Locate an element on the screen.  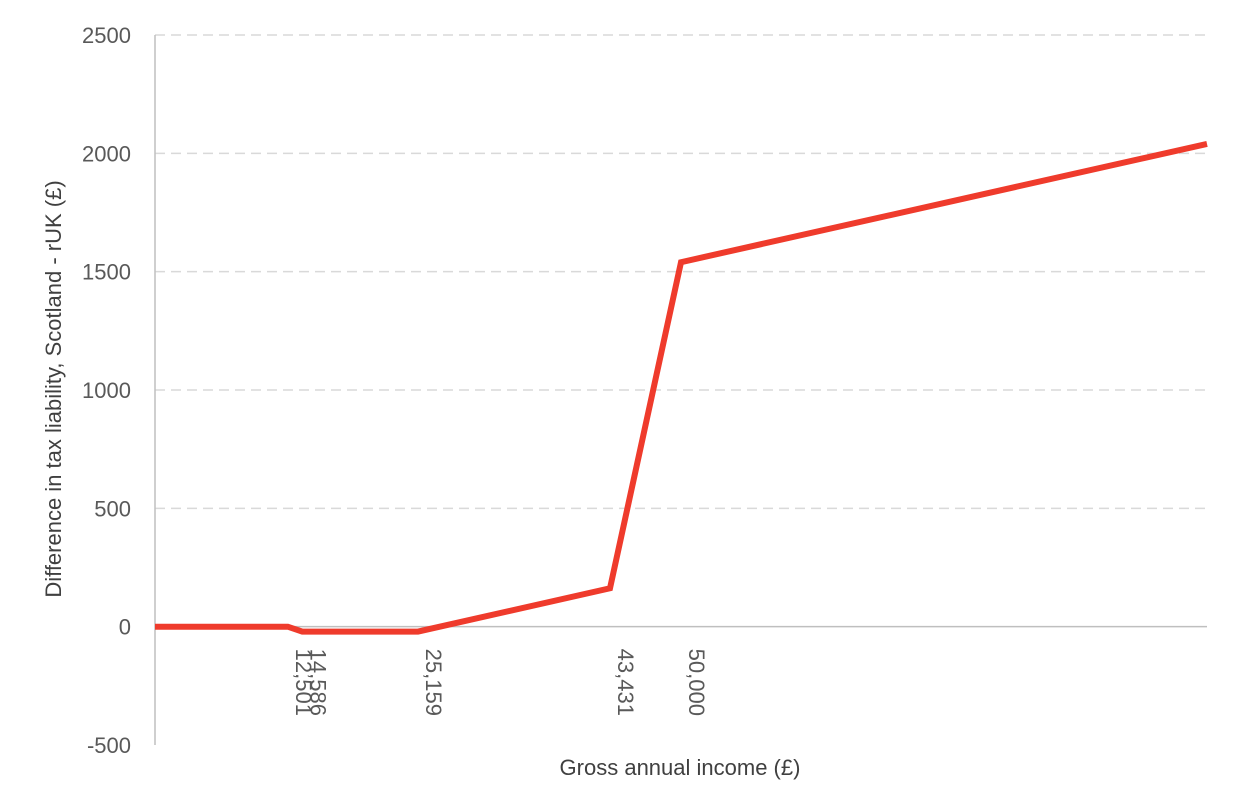
y-tick-label: 1000 is located at coordinates (106, 390).